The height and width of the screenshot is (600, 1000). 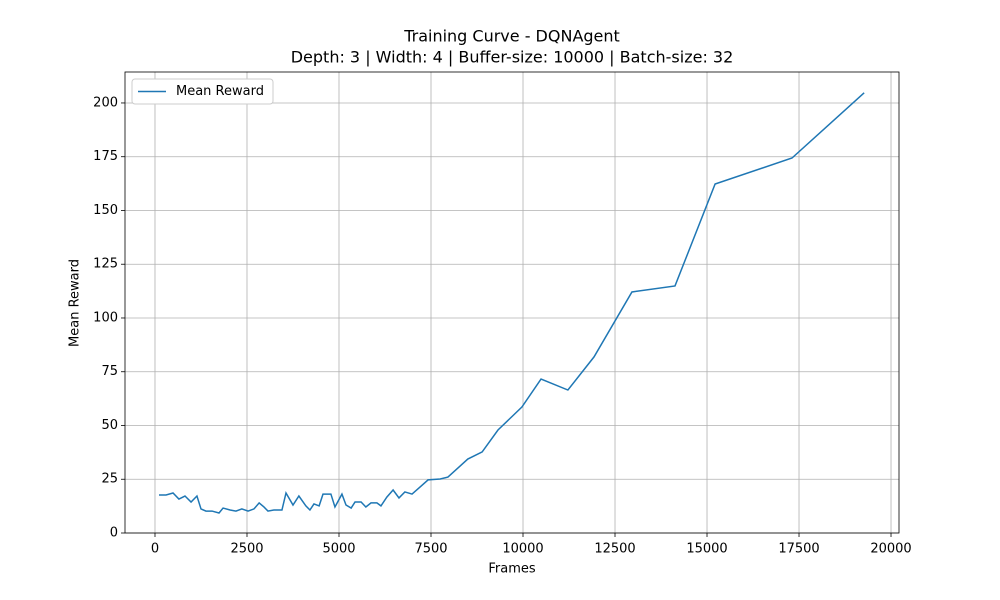 I want to click on x-tick-label: 12500, so click(x=614, y=549).